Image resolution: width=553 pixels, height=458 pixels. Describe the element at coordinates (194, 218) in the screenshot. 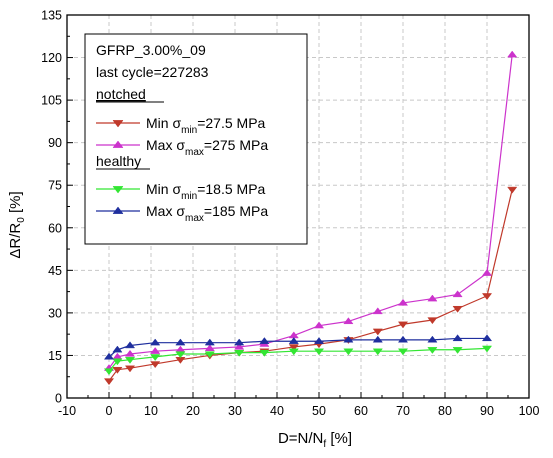

I see `legend-label-sub: max` at that location.